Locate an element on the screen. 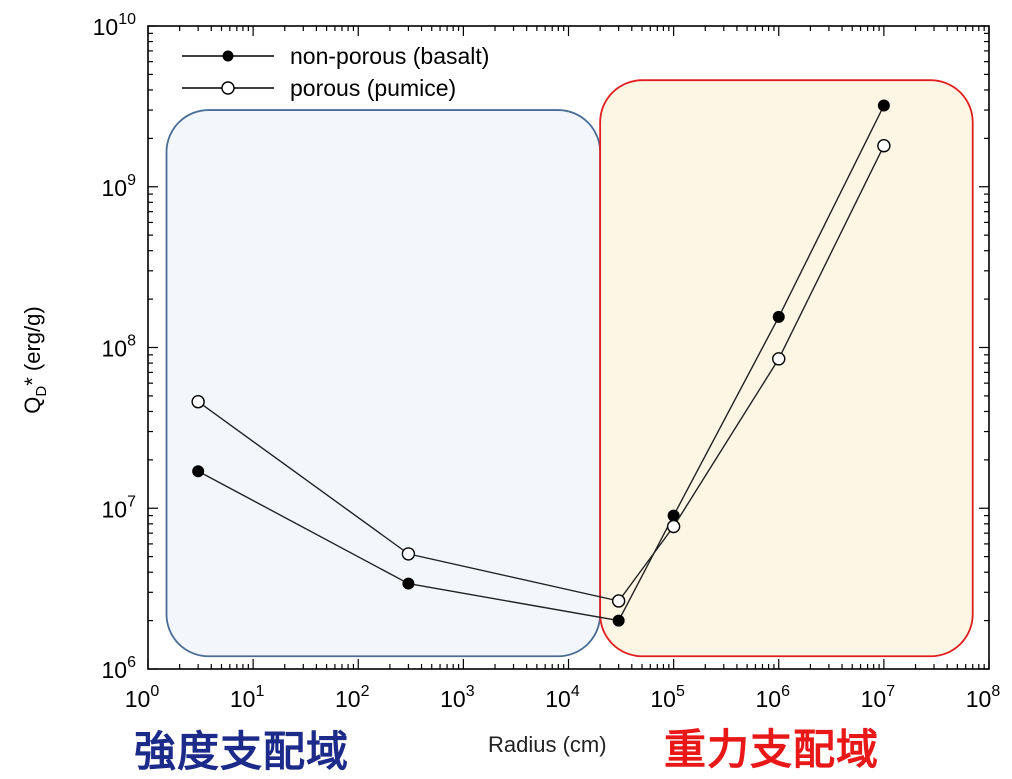 This screenshot has height=779, width=1012. x-tick-label: 10⁰ is located at coordinates (142, 697).